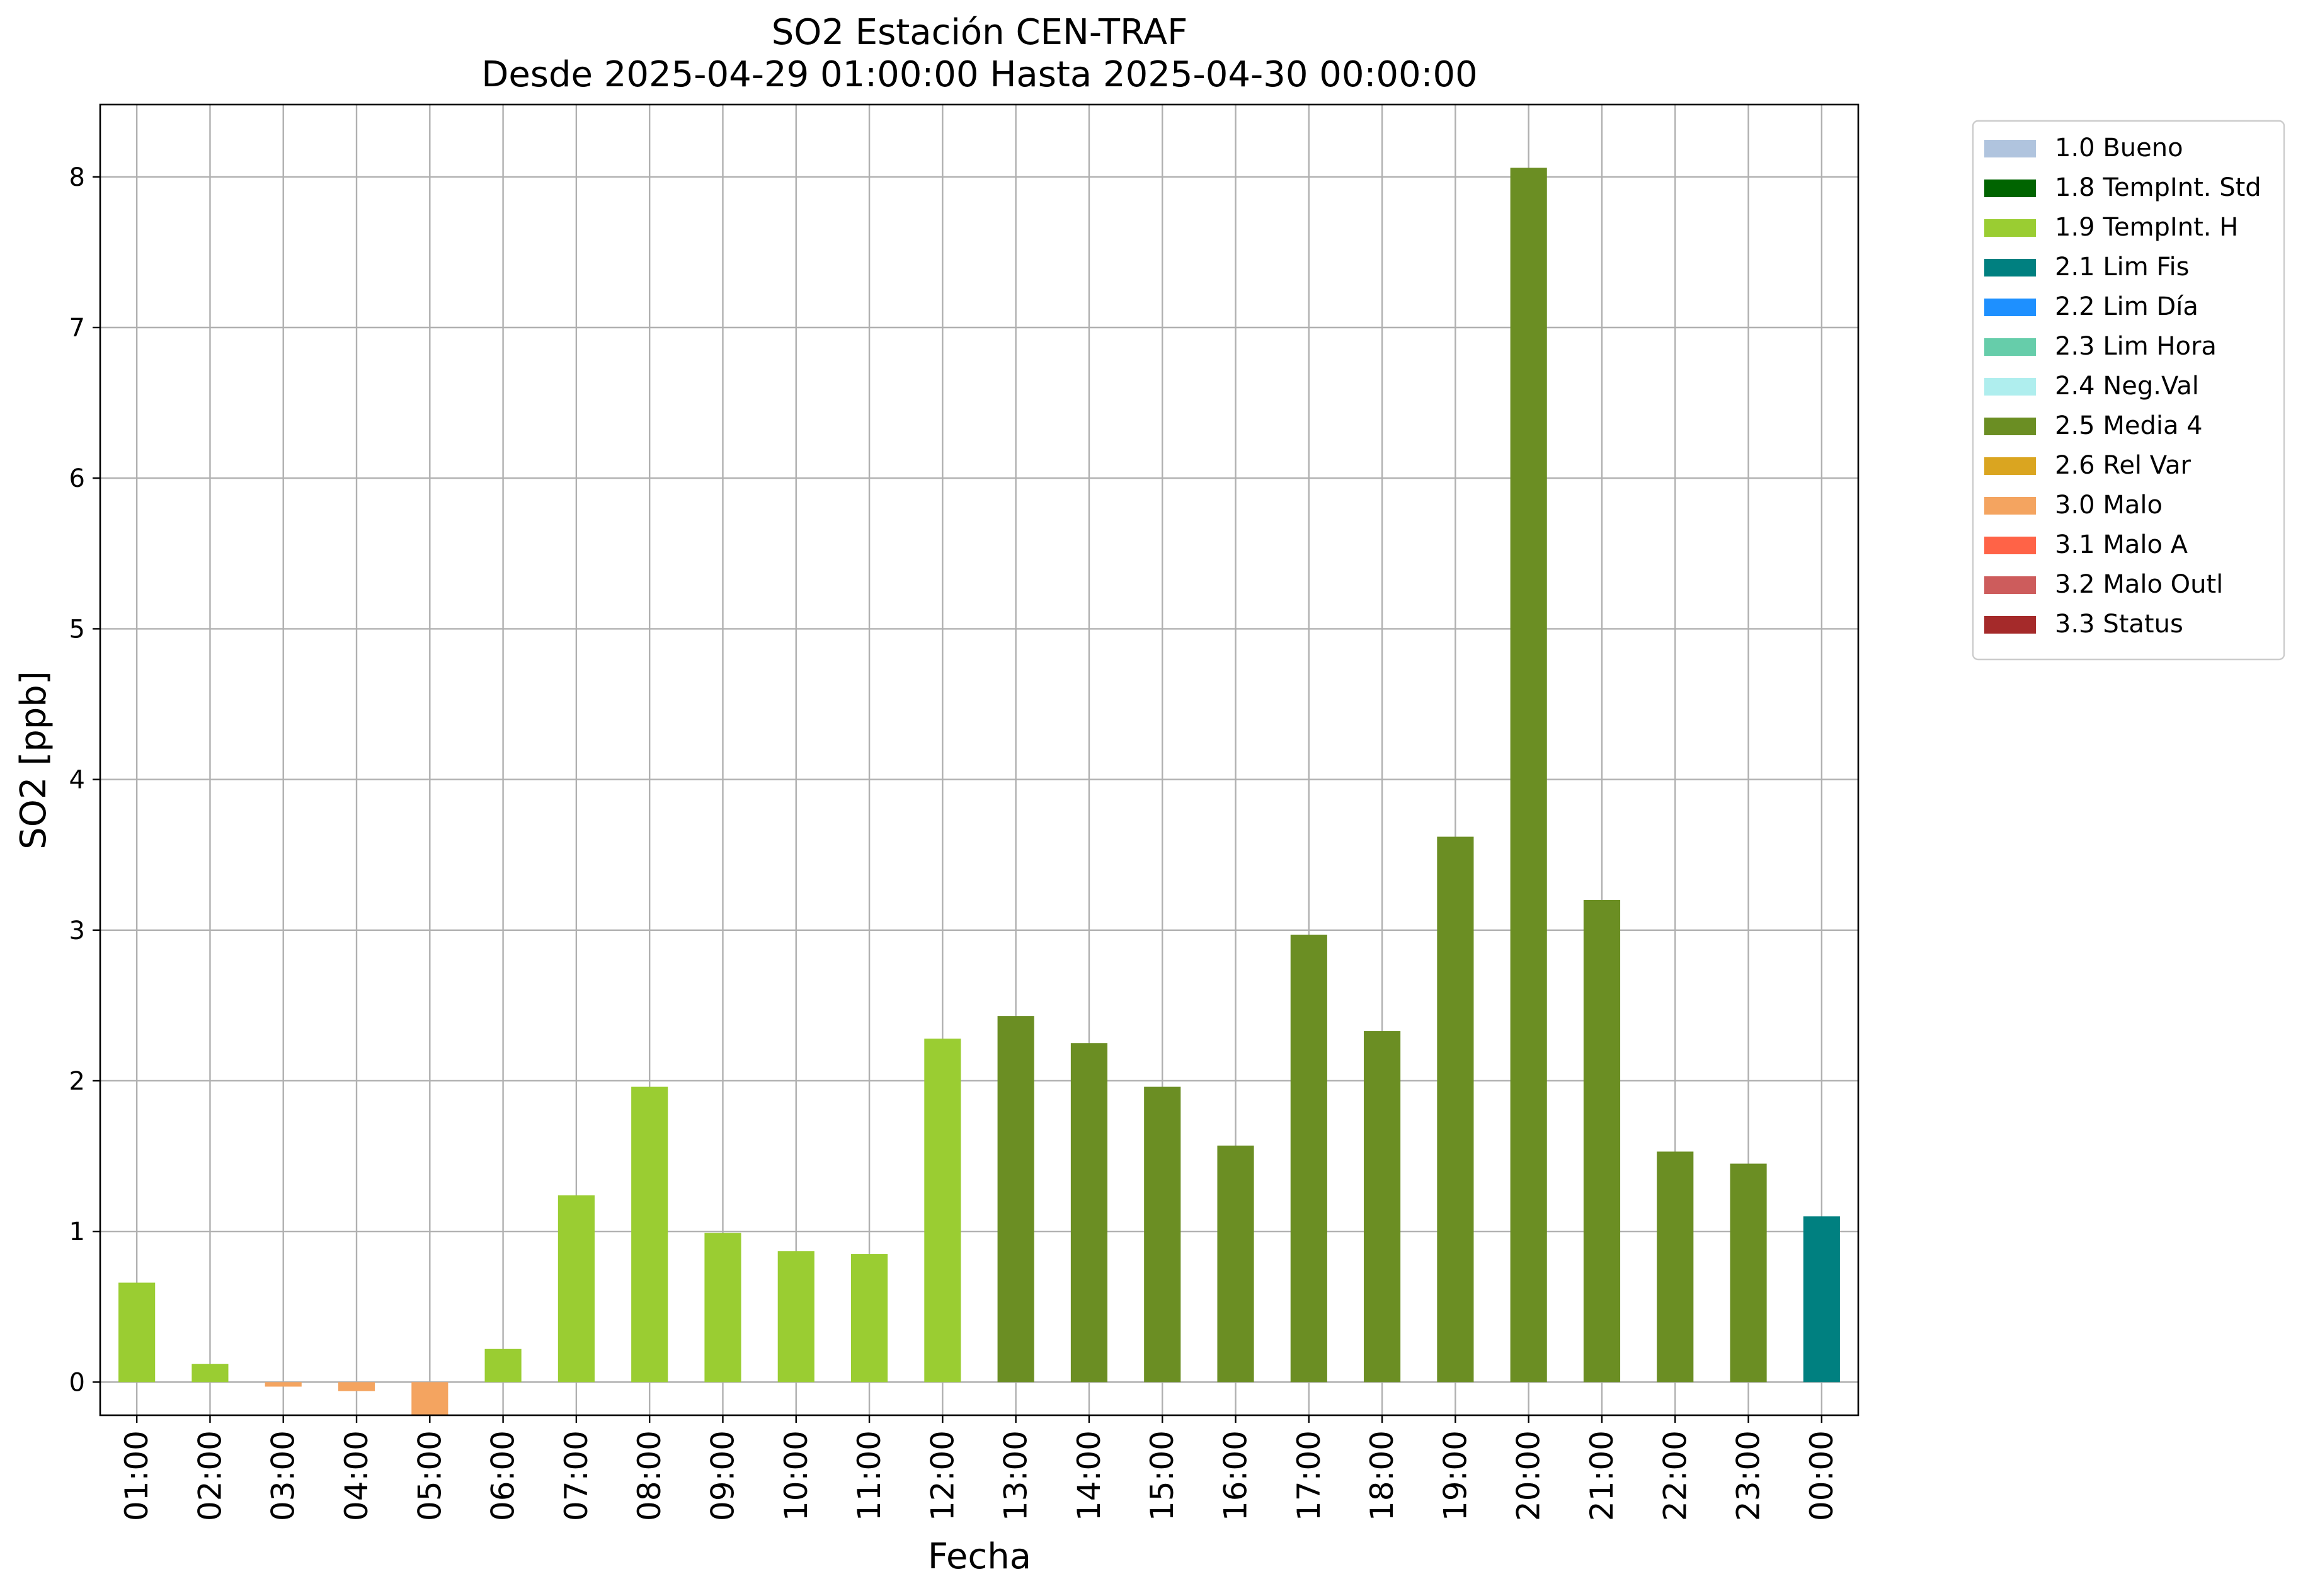 The width and height of the screenshot is (2303, 1596). I want to click on chart-title-line1: SO2 Estación CEN-TRAF, so click(980, 32).